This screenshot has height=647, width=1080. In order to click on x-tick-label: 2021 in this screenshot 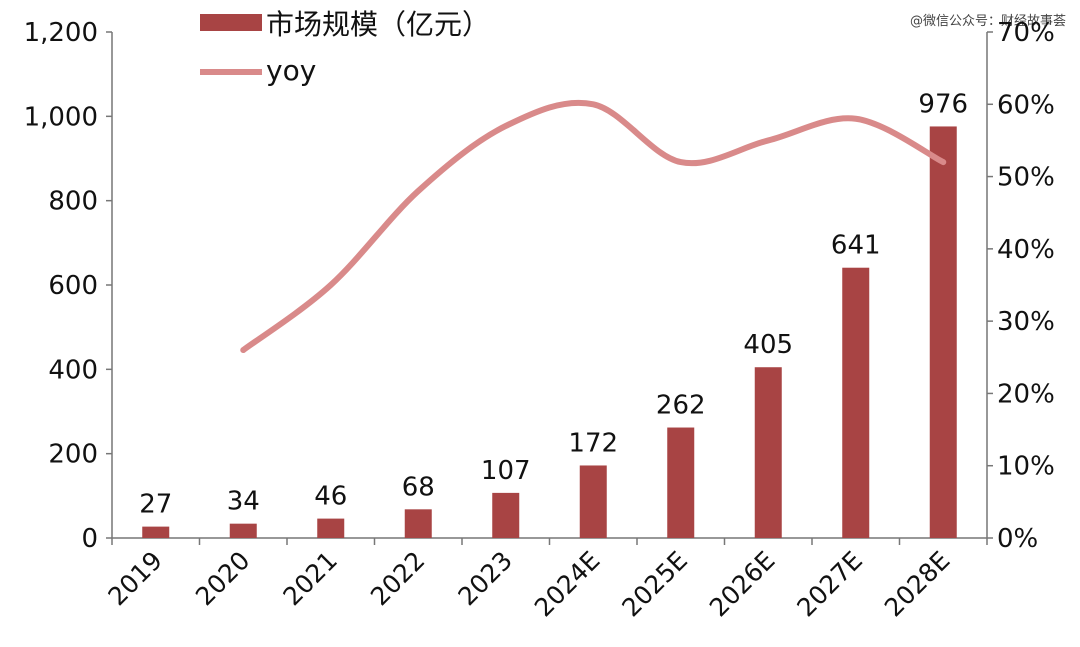, I will do `click(309, 578)`.